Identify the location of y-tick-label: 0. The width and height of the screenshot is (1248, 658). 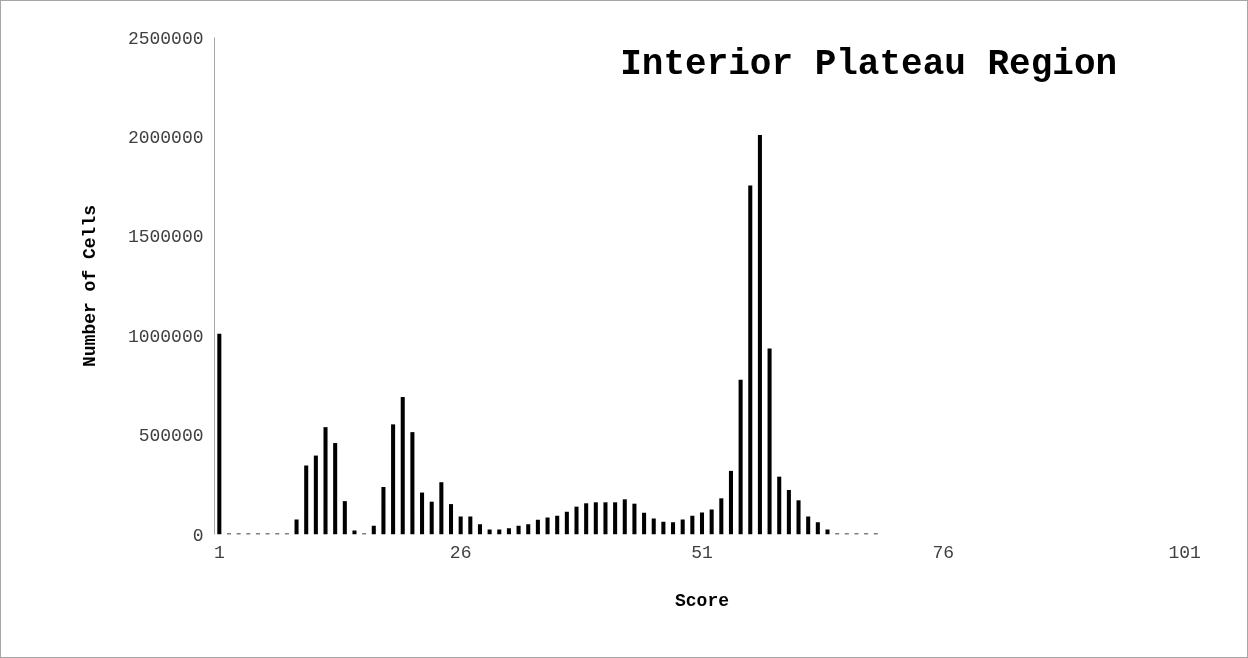
(198, 535).